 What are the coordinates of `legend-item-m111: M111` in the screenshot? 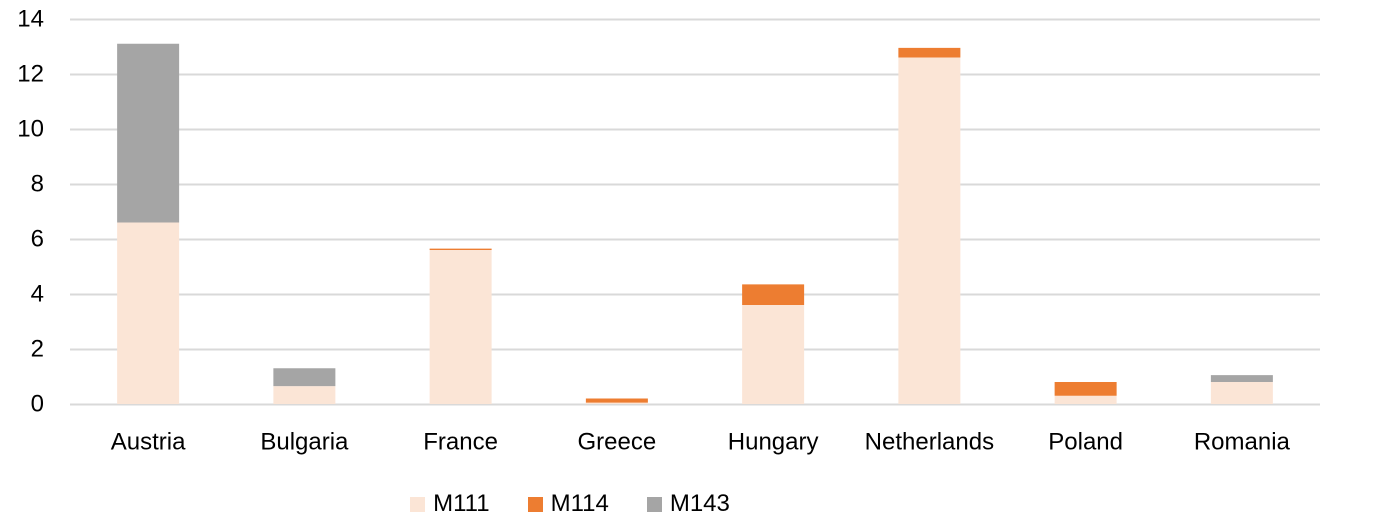 It's located at (450, 504).